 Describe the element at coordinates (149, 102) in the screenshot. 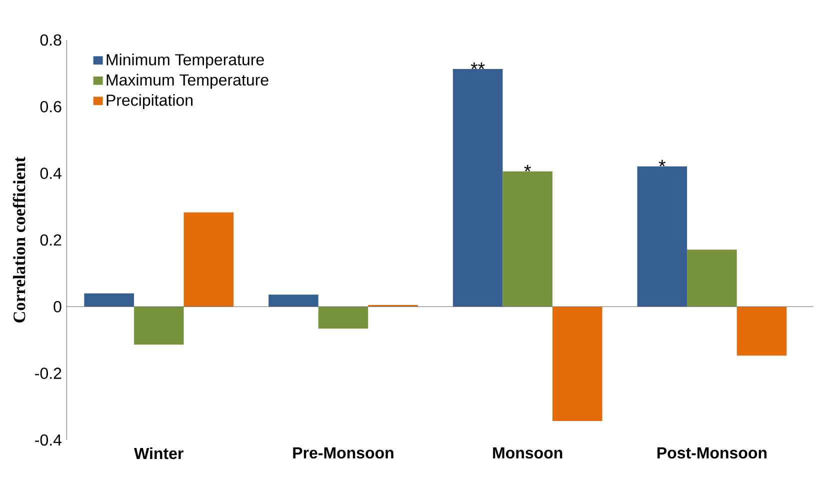

I see `legend-label: Precipitation` at that location.